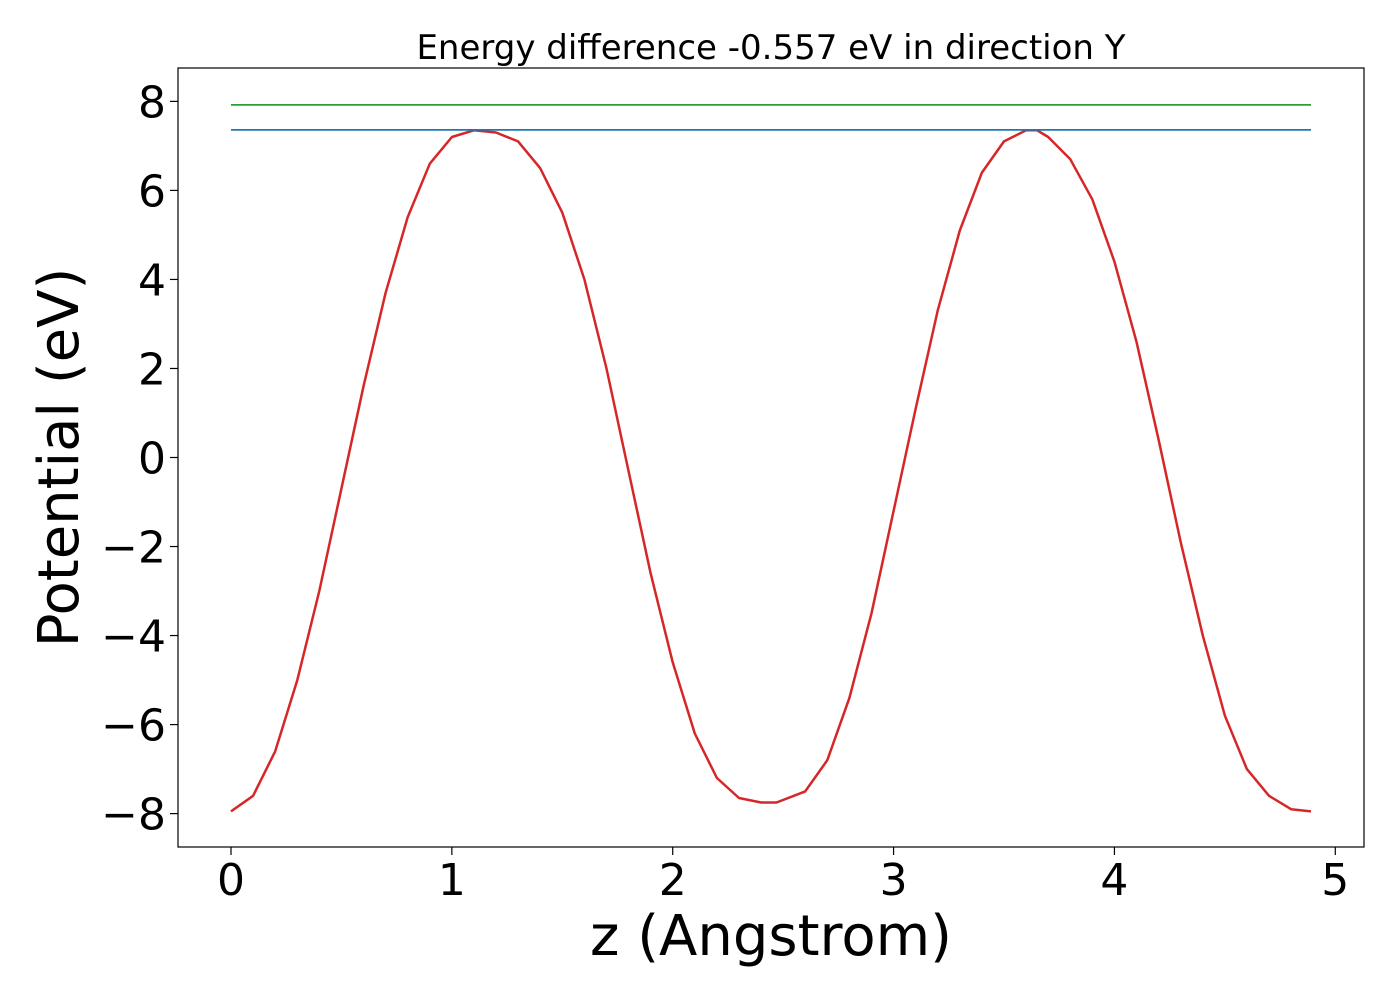 The image size is (1400, 1005). What do you see at coordinates (152, 459) in the screenshot?
I see `y-tick-label: 0` at bounding box center [152, 459].